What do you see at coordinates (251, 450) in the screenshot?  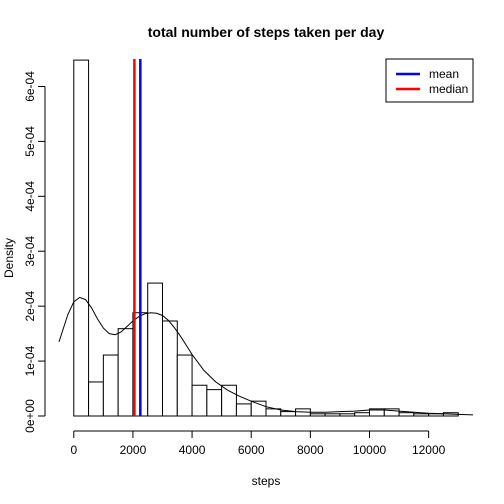 I see `x-tick-label-3: 6000` at bounding box center [251, 450].